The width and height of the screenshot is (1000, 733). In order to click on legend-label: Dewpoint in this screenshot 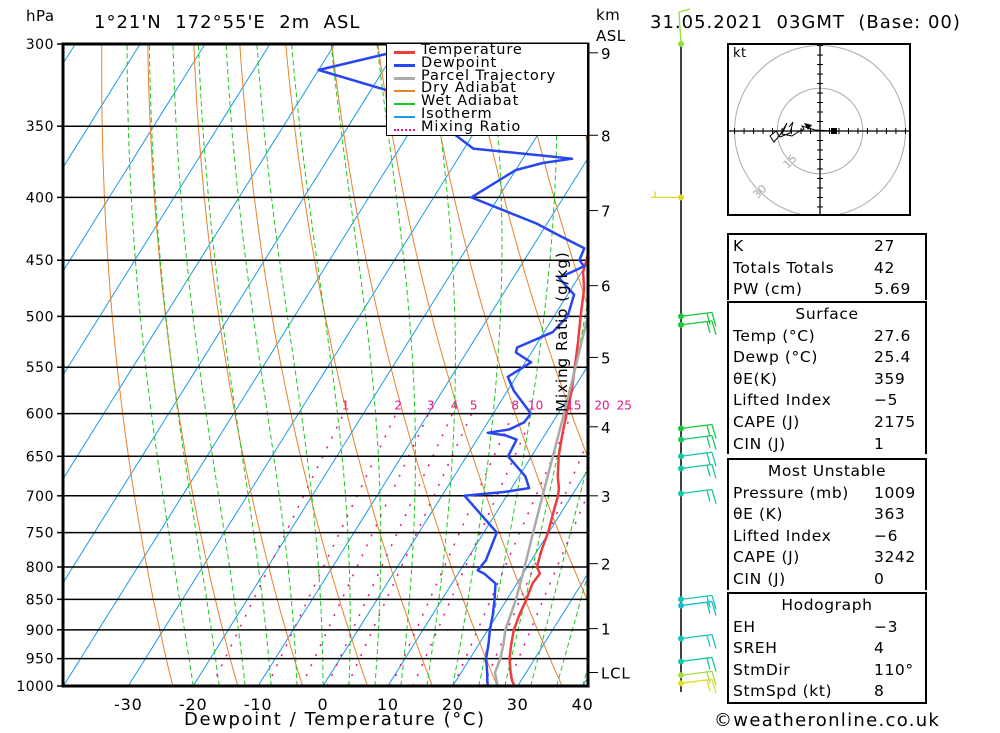, I will do `click(459, 62)`.